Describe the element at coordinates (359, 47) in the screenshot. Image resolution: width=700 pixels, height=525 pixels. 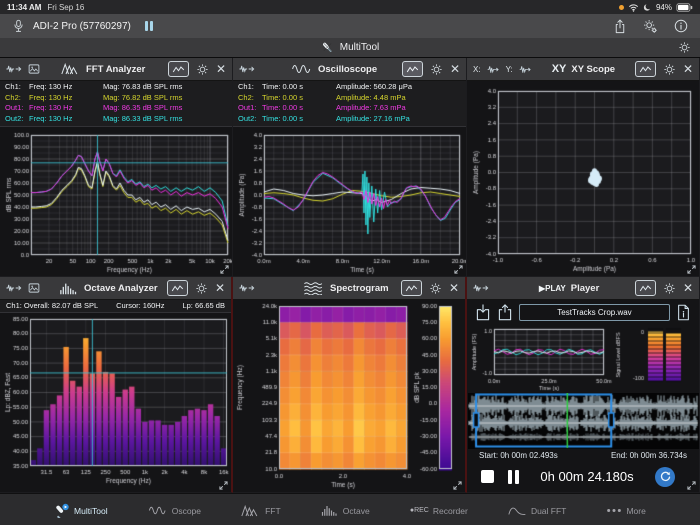
I see `page-title: MultiTool` at that location.